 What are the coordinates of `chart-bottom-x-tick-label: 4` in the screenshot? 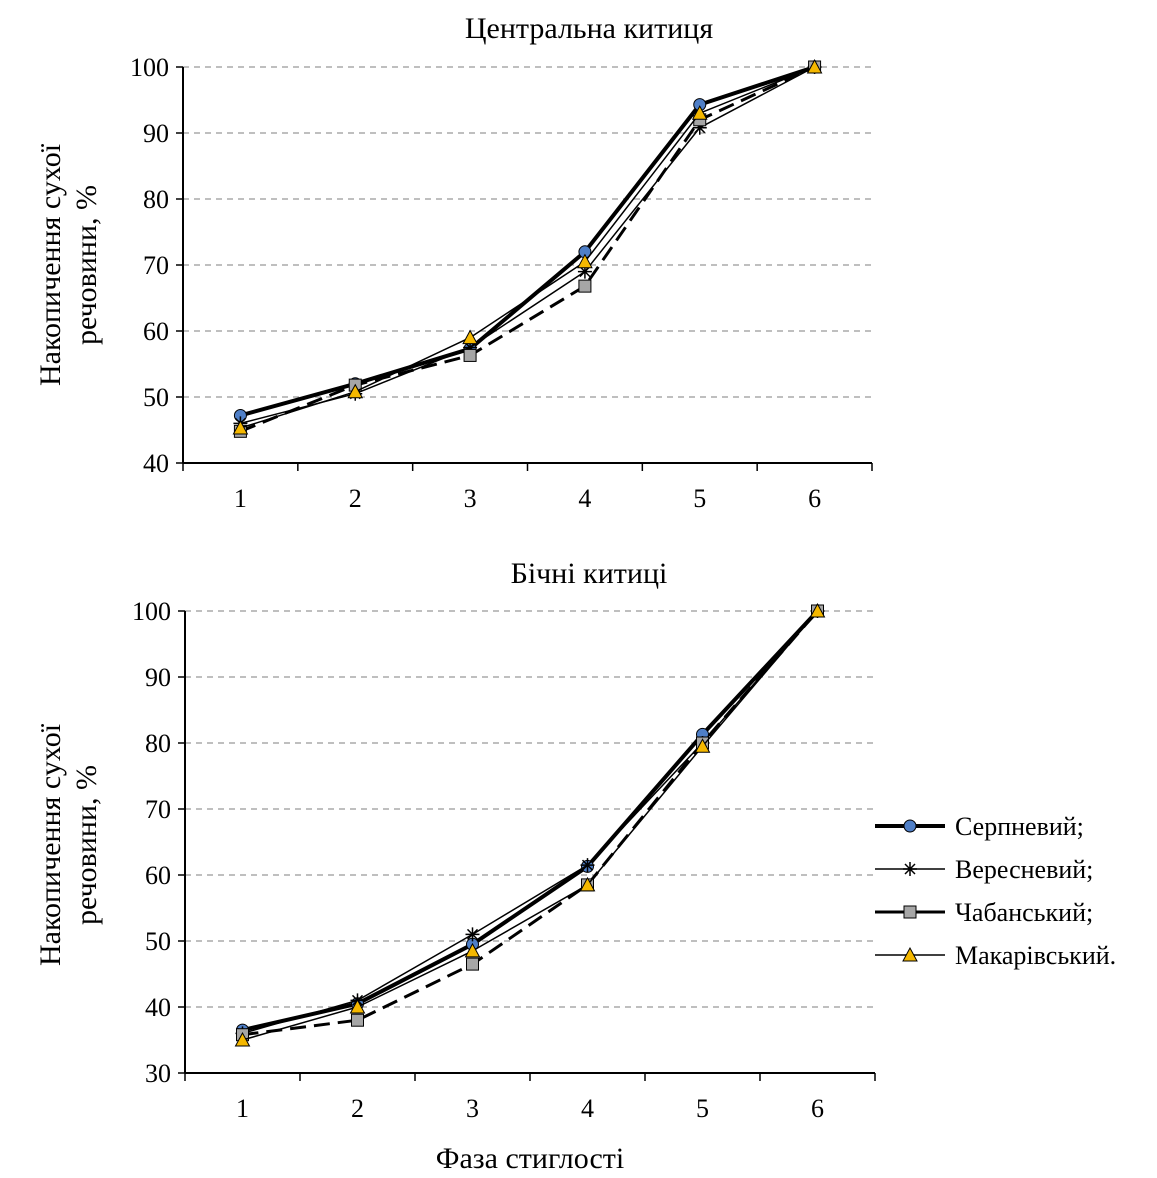 It's located at (587, 1108).